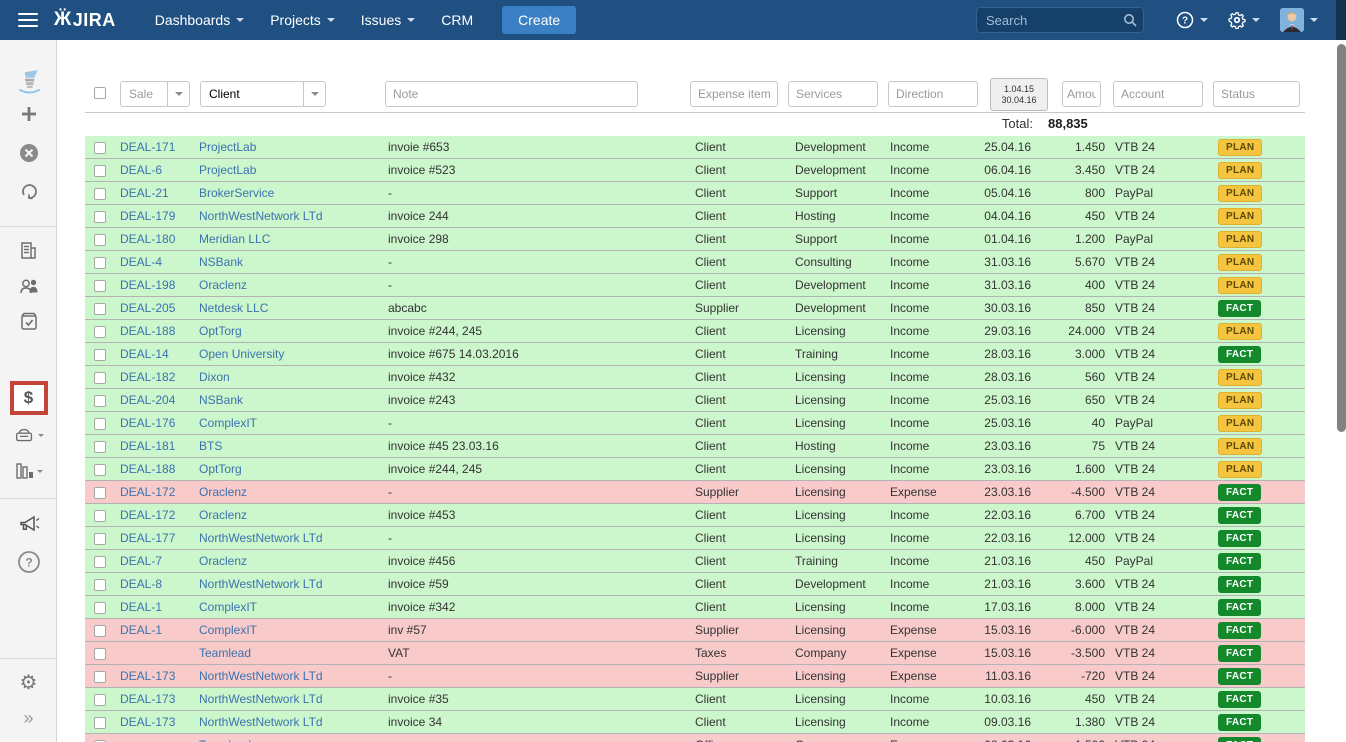  What do you see at coordinates (141, 561) in the screenshot?
I see `deal-key-link: DEAL-7` at bounding box center [141, 561].